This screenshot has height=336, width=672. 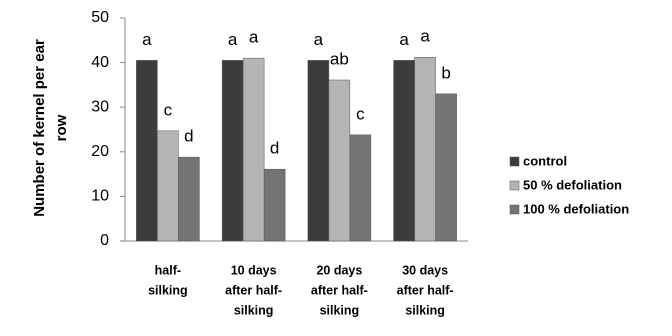 I want to click on x-tick-label: half-, so click(x=168, y=270).